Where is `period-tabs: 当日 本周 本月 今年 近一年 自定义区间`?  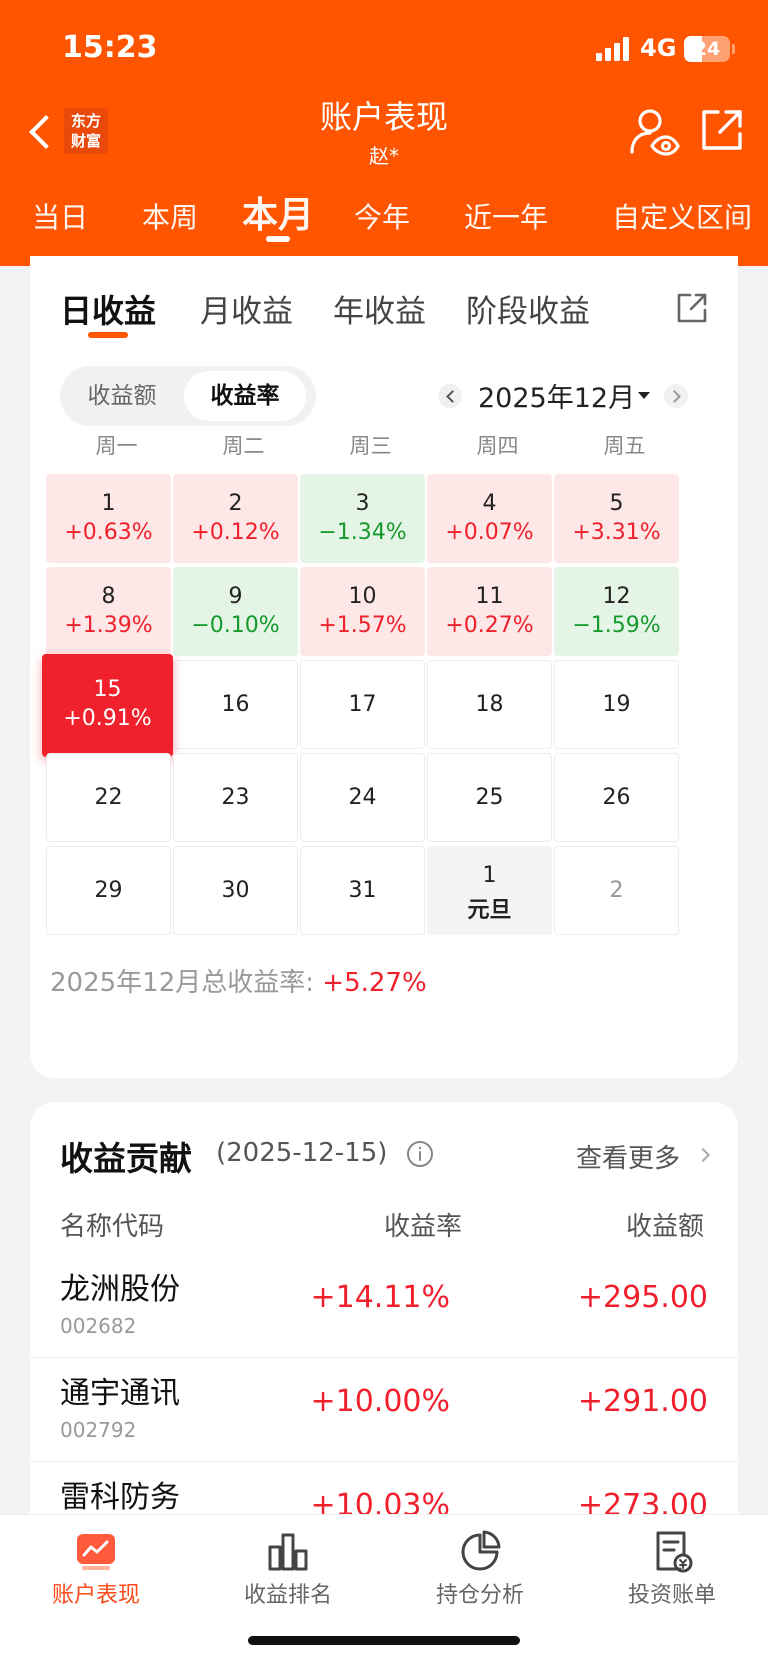 period-tabs: 当日 本周 本月 今年 近一年 自定义区间 is located at coordinates (384, 220).